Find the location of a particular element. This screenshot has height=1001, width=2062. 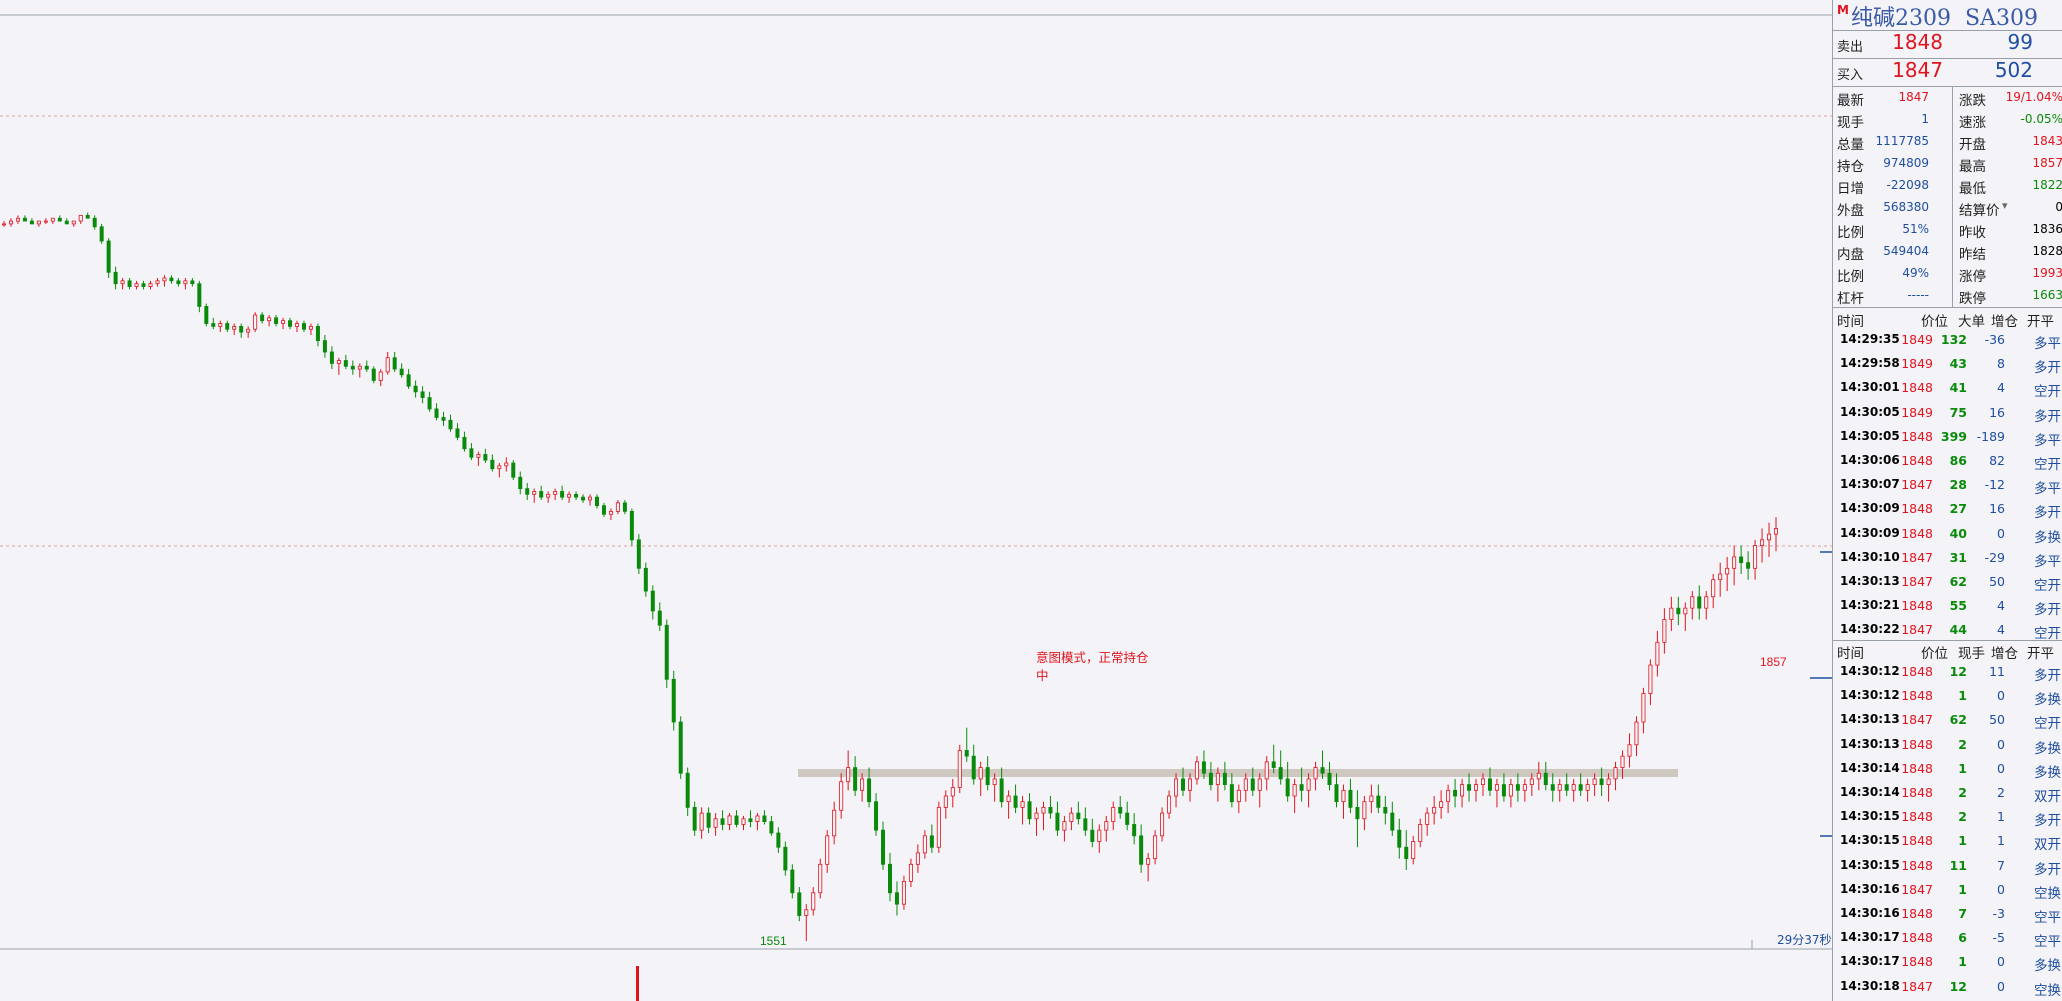

ticks2-header-chg: 增仓 is located at coordinates (2004, 654).